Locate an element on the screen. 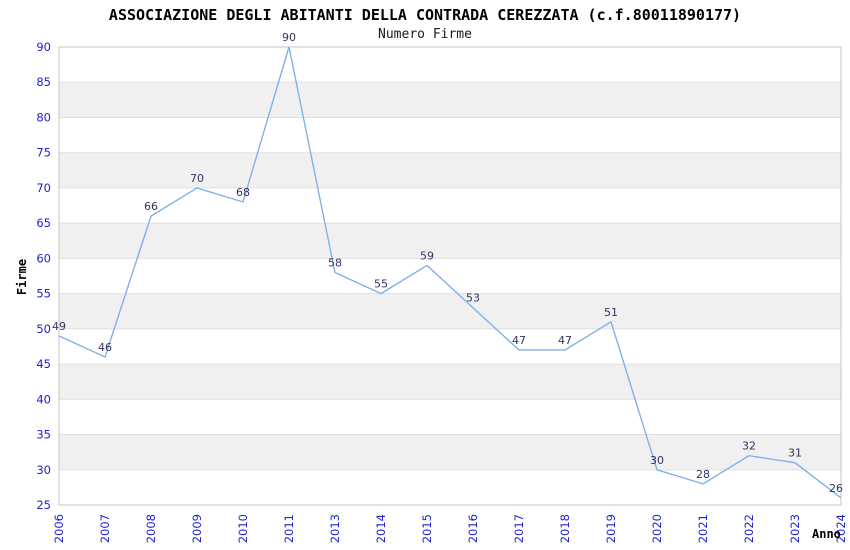 This screenshot has height=550, width=850. x-tick-label: 2010 is located at coordinates (243, 528).